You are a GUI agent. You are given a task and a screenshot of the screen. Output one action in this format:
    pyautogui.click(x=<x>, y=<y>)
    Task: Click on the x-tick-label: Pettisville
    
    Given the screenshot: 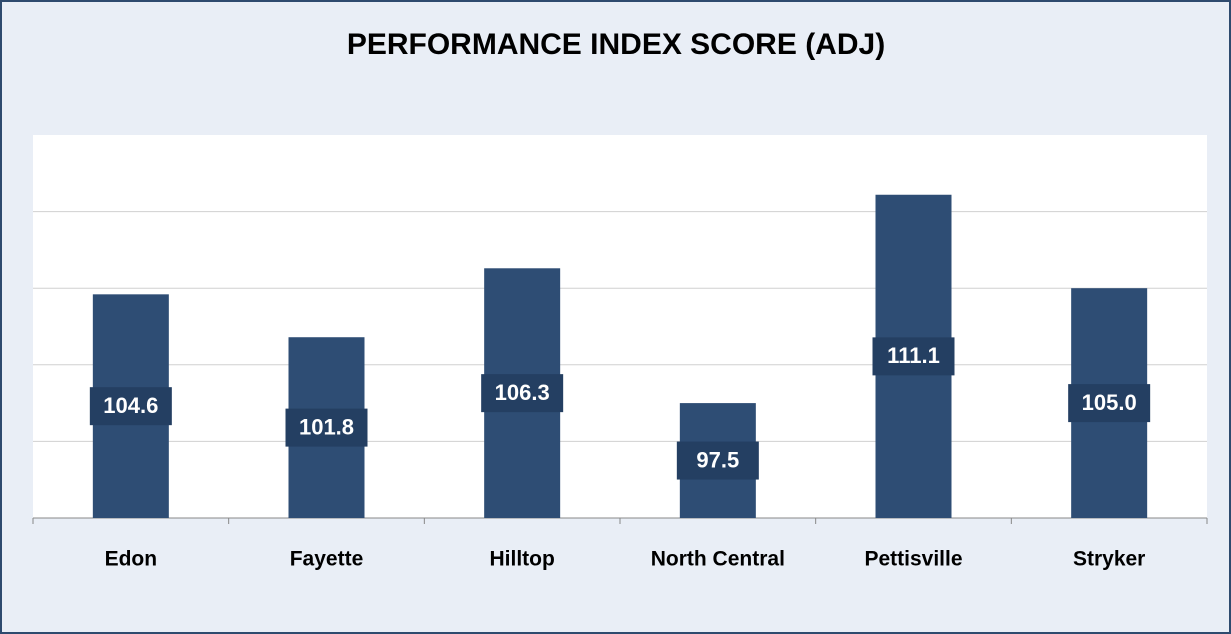 What is the action you would take?
    pyautogui.click(x=913, y=559)
    